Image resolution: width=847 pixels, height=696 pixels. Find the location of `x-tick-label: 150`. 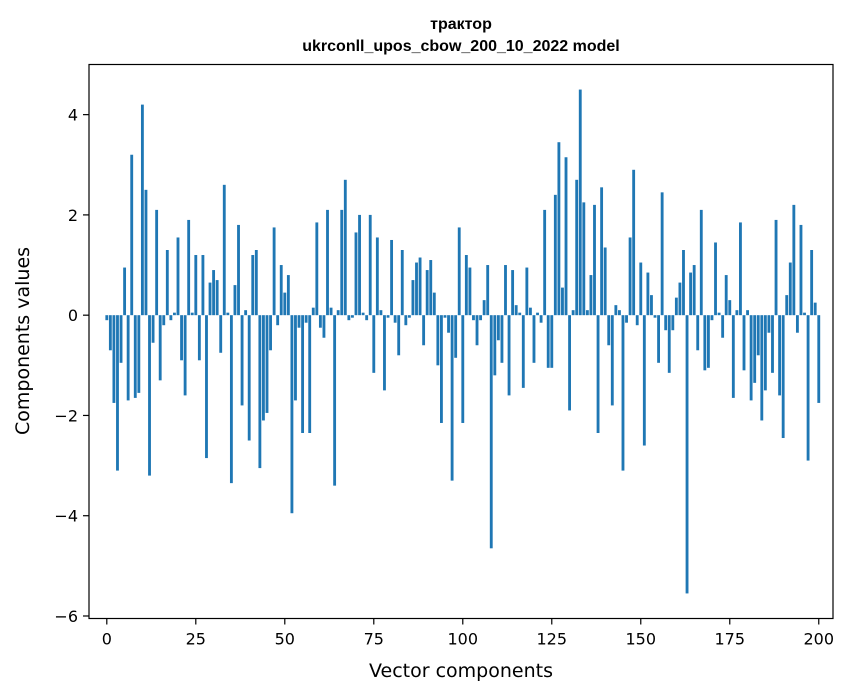

x-tick-label: 150 is located at coordinates (640, 639).